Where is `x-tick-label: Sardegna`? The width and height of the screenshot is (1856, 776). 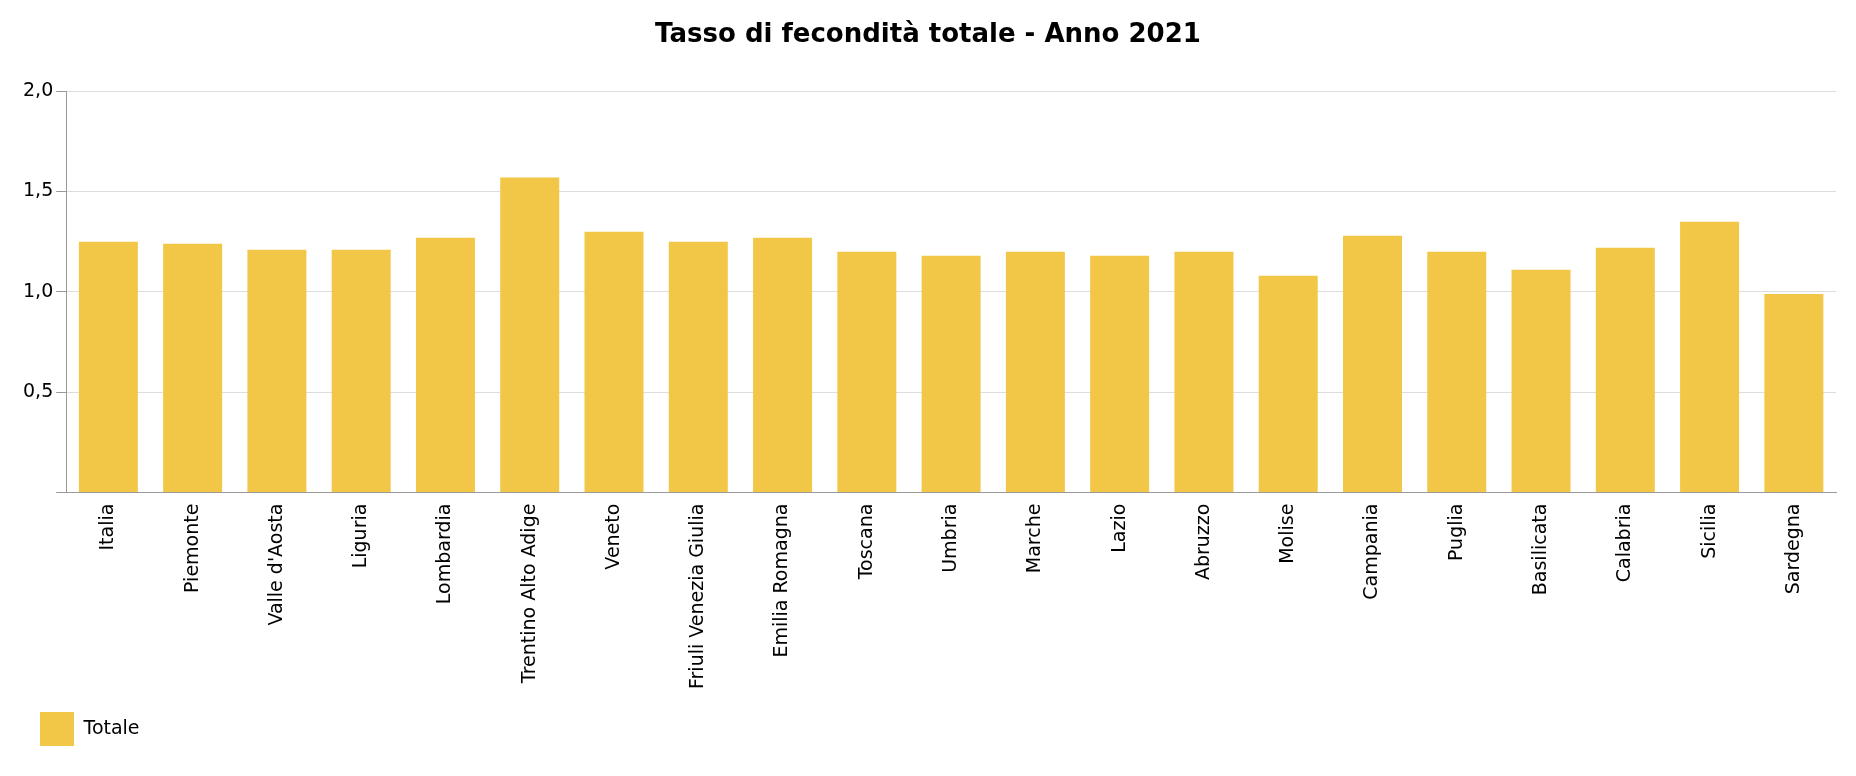 x-tick-label: Sardegna is located at coordinates (1791, 549).